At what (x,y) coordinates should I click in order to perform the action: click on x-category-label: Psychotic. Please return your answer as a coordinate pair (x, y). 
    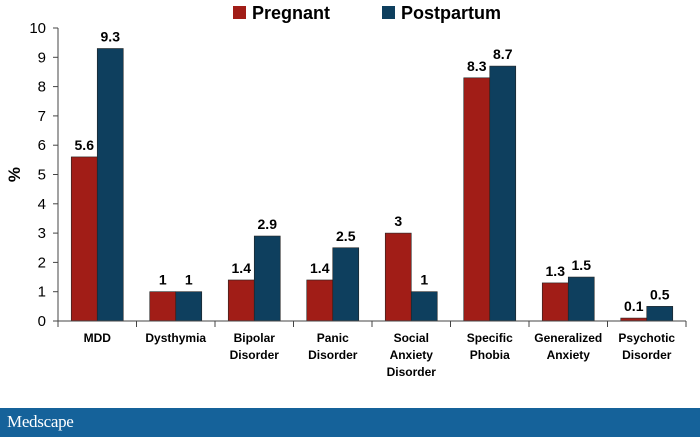
    Looking at the image, I should click on (646, 338).